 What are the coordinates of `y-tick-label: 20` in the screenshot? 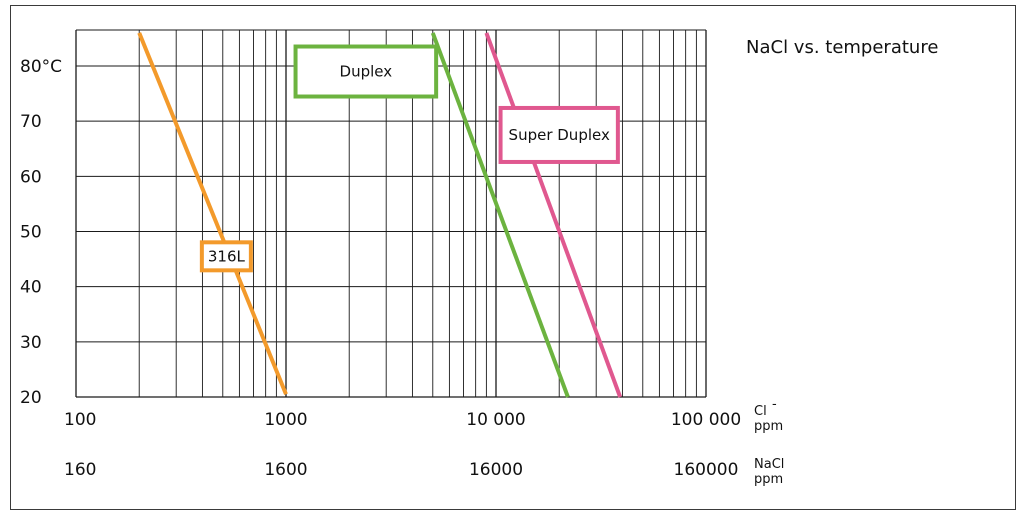 It's located at (31, 398).